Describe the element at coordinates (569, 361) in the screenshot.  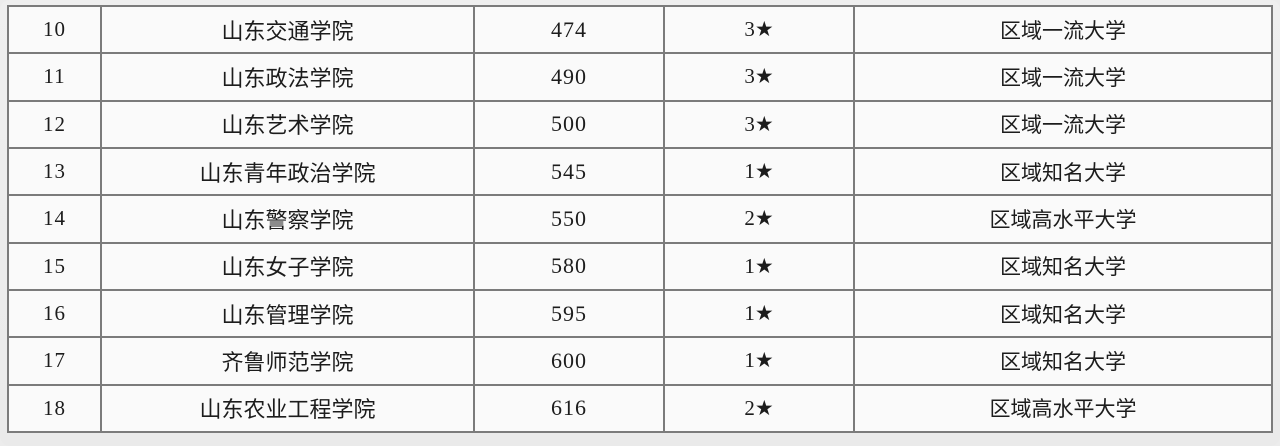
I see `score-cell: 600` at that location.